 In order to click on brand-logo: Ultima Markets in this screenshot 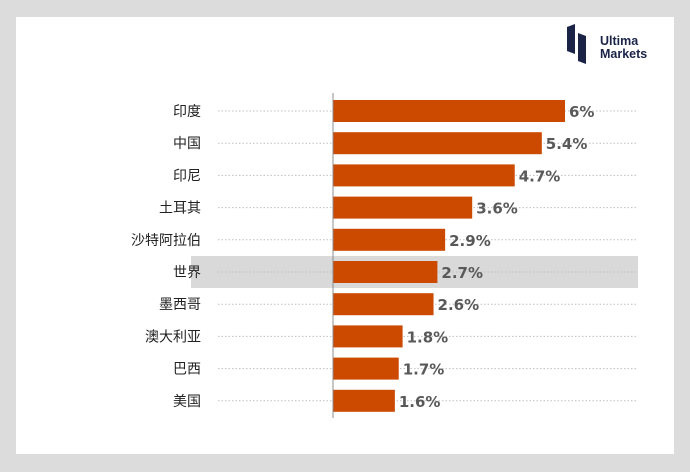, I will do `click(622, 44)`.